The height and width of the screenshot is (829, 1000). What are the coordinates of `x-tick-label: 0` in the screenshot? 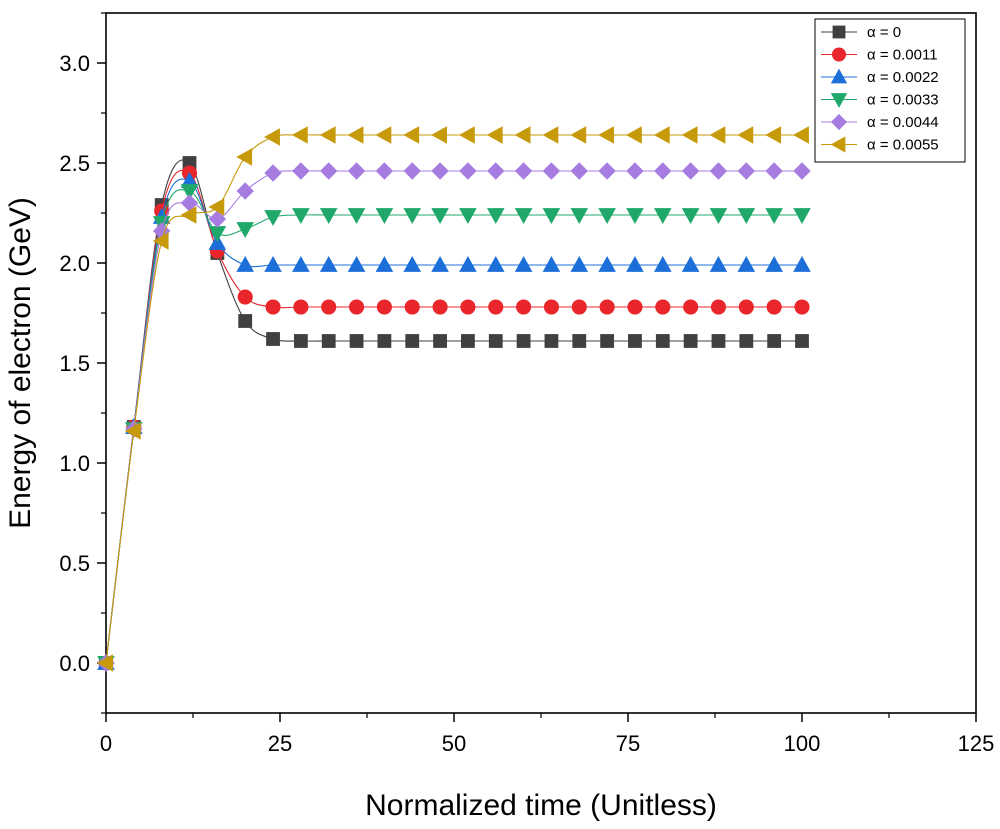 It's located at (106, 743).